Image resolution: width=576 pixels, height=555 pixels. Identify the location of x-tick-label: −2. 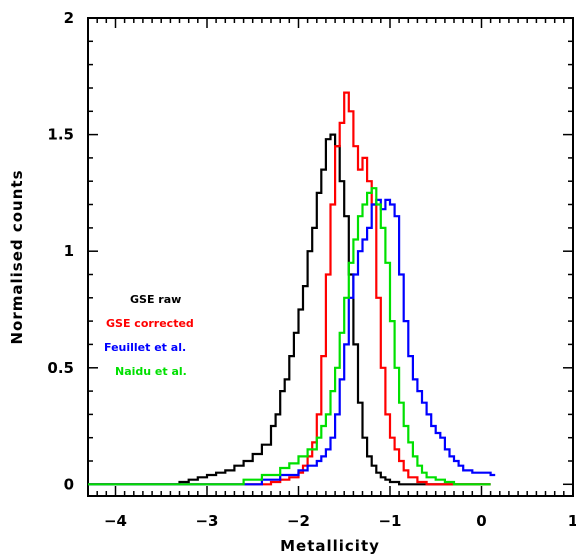
(298, 521).